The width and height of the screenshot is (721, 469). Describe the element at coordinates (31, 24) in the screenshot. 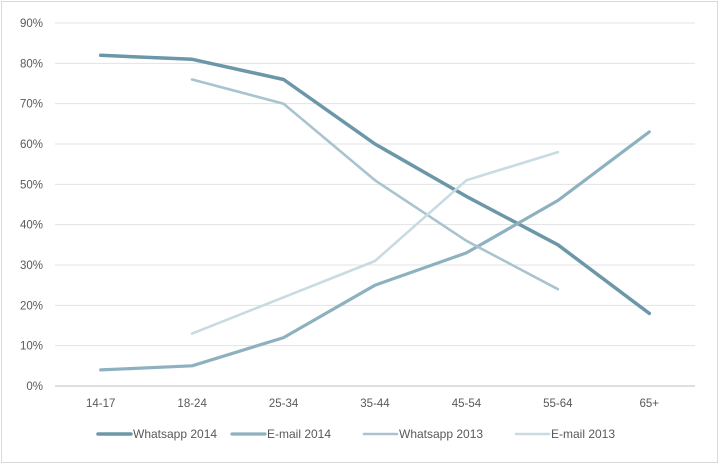

I see `y-tick-label: 90%` at that location.